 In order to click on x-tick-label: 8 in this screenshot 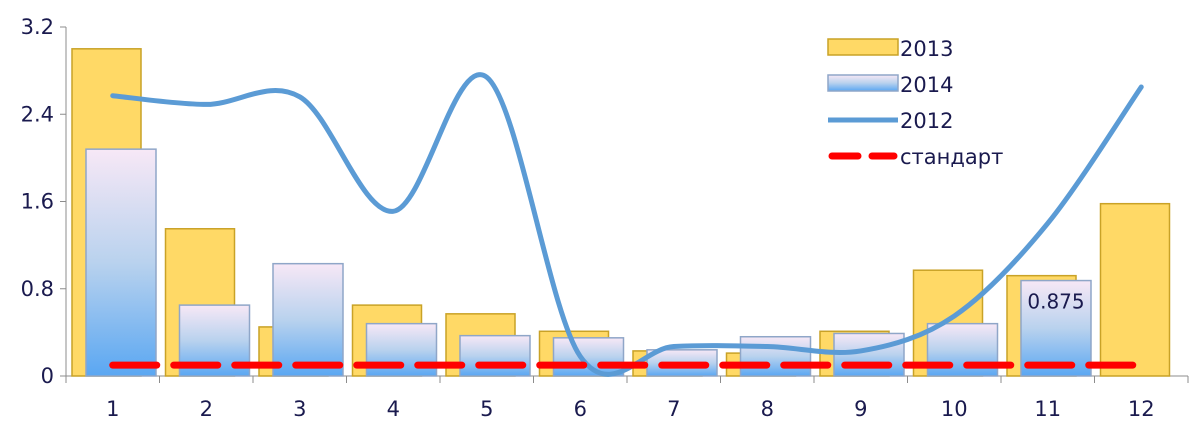, I will do `click(767, 409)`.